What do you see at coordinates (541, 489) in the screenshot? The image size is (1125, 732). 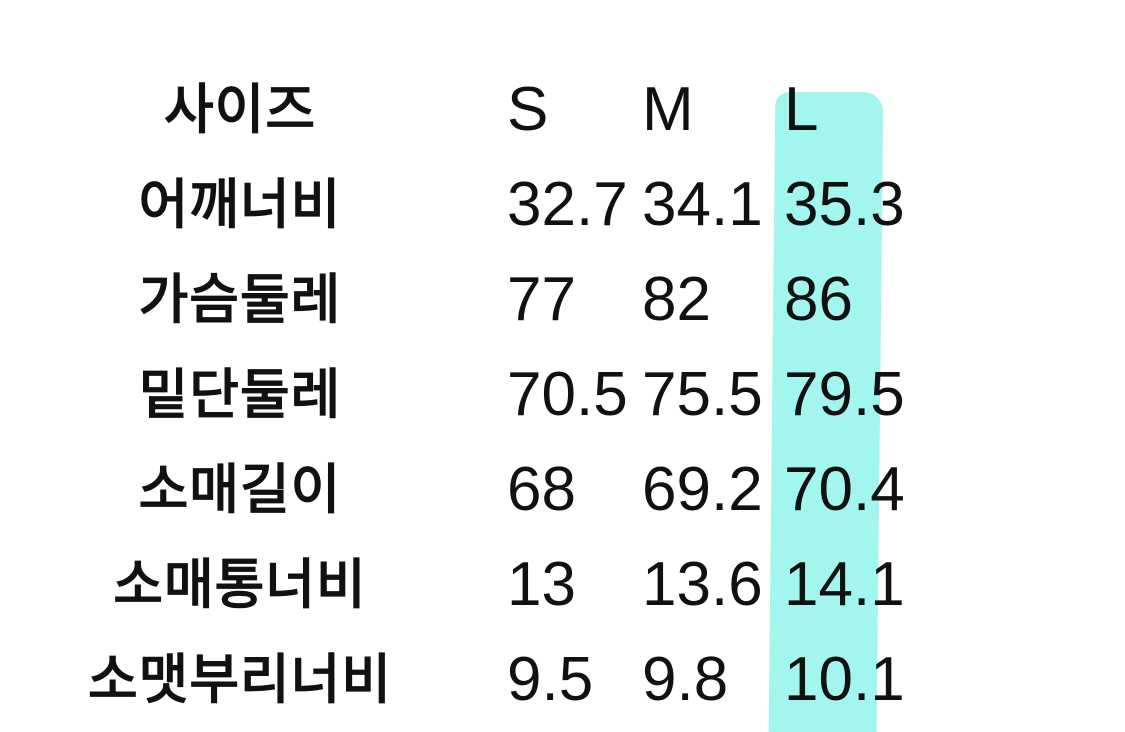 I see `cell-size-s: 68` at bounding box center [541, 489].